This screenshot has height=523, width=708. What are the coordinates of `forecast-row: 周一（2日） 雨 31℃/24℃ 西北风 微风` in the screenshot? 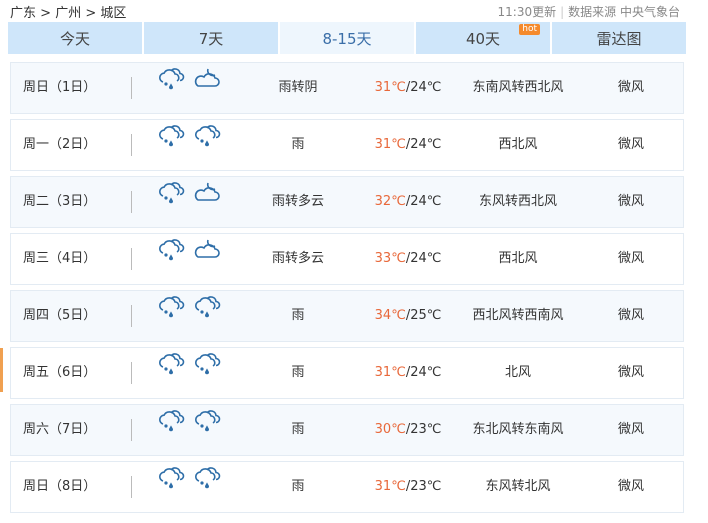 It's located at (347, 145).